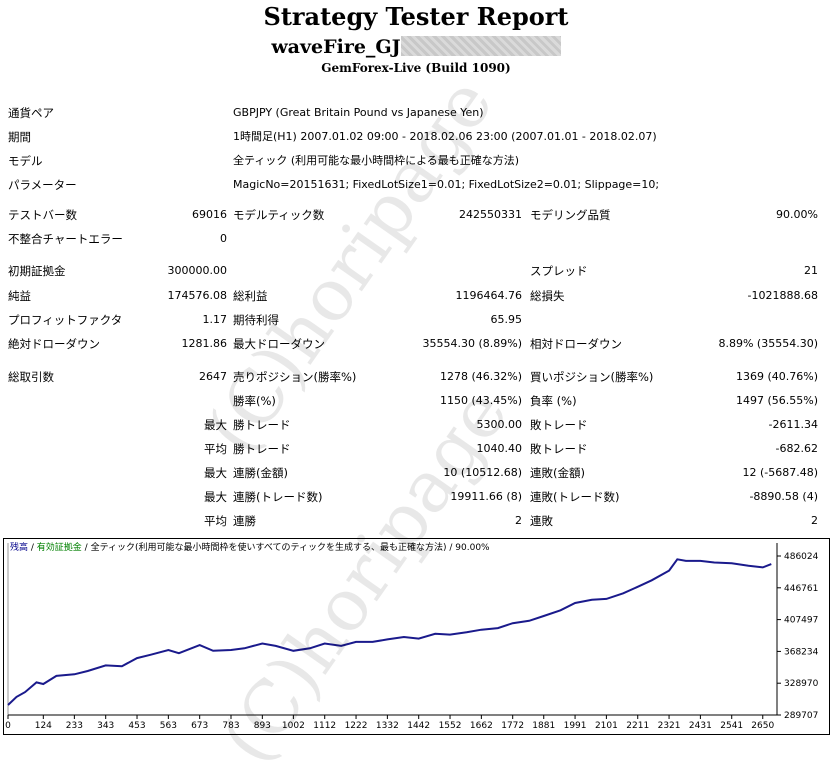  What do you see at coordinates (768, 343) in the screenshot?
I see `value-rel-drawdown: 8.89% (35554.30)` at bounding box center [768, 343].